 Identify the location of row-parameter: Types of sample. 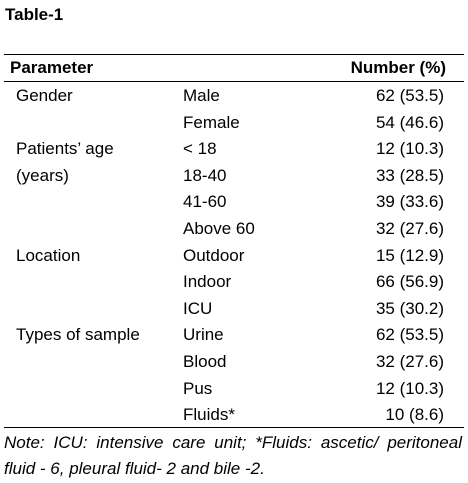
(78, 335).